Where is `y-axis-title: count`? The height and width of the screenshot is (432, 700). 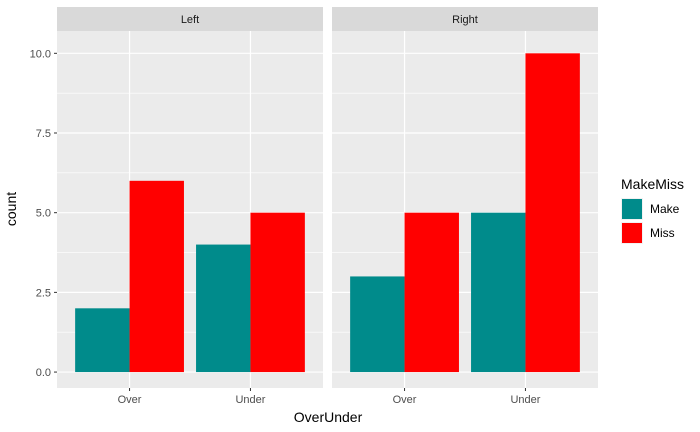
y-axis-title: count is located at coordinates (11, 209).